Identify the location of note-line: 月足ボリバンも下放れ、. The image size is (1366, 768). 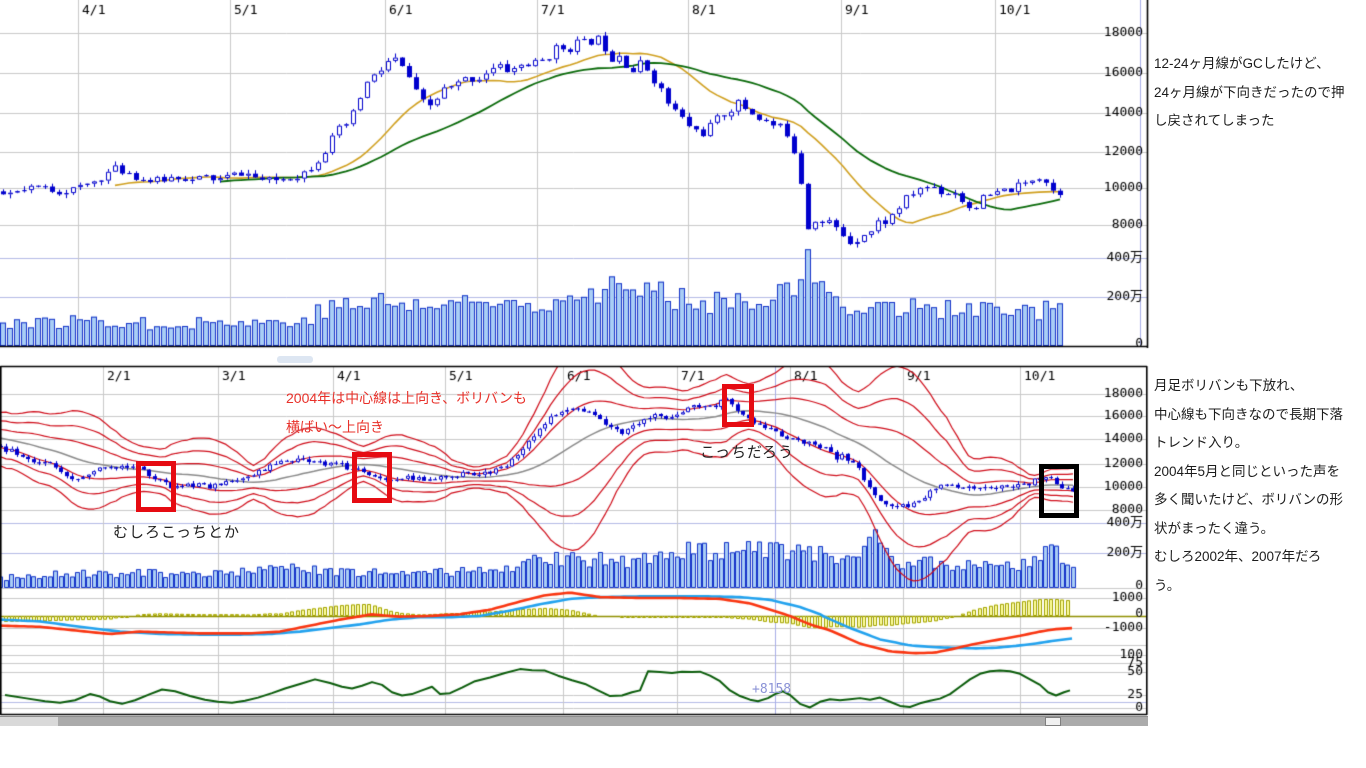
(1229, 385).